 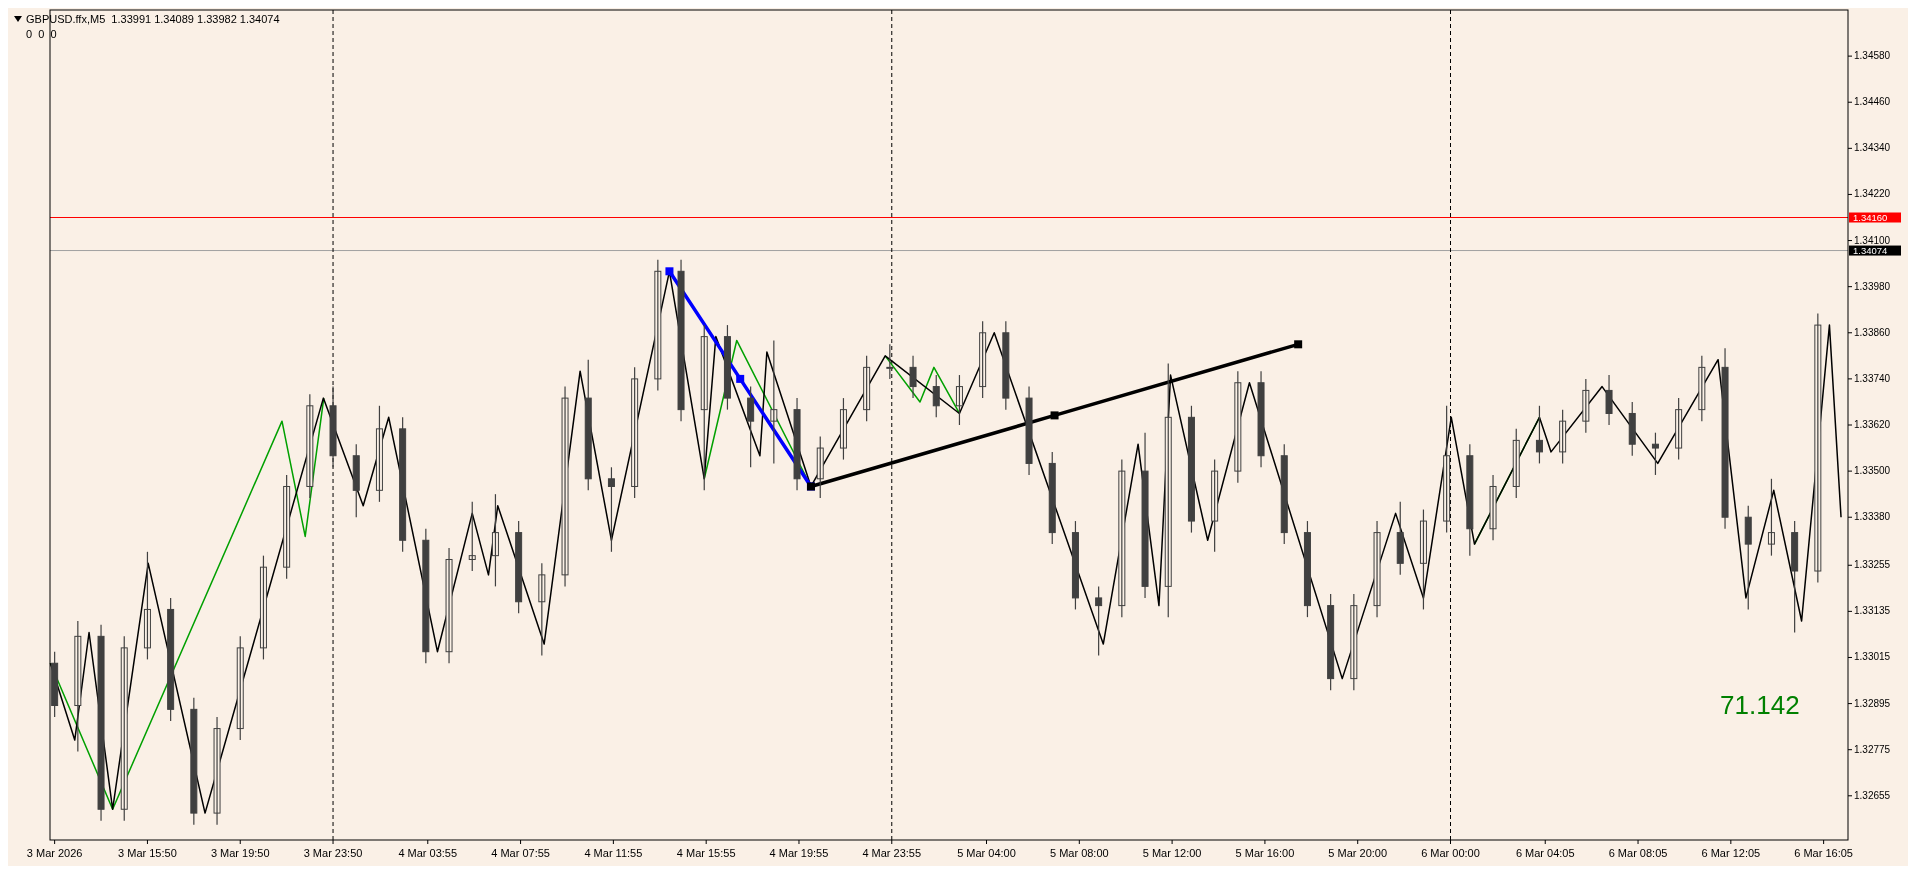 What do you see at coordinates (1872, 703) in the screenshot?
I see `y-tick-label: 1.32895` at bounding box center [1872, 703].